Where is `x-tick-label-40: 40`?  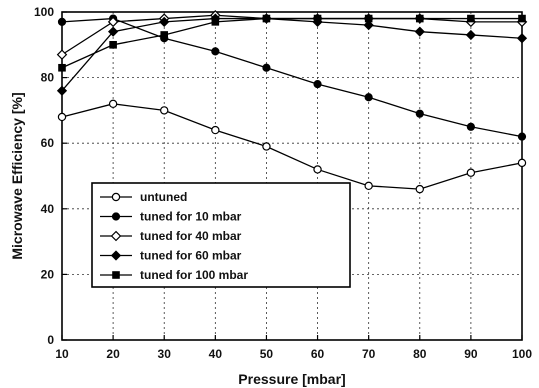 x-tick-label-40: 40 is located at coordinates (216, 354).